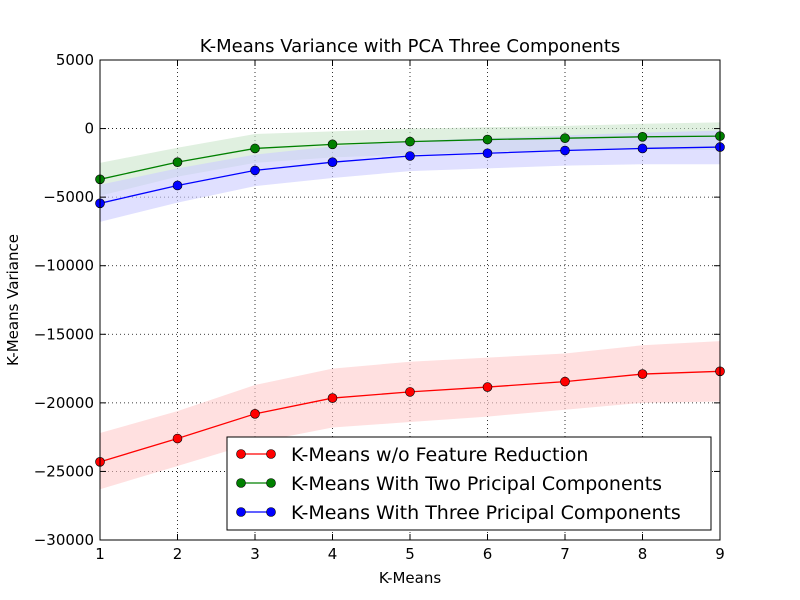 Image resolution: width=800 pixels, height=600 pixels. Describe the element at coordinates (643, 554) in the screenshot. I see `x-tick-label: 8` at that location.